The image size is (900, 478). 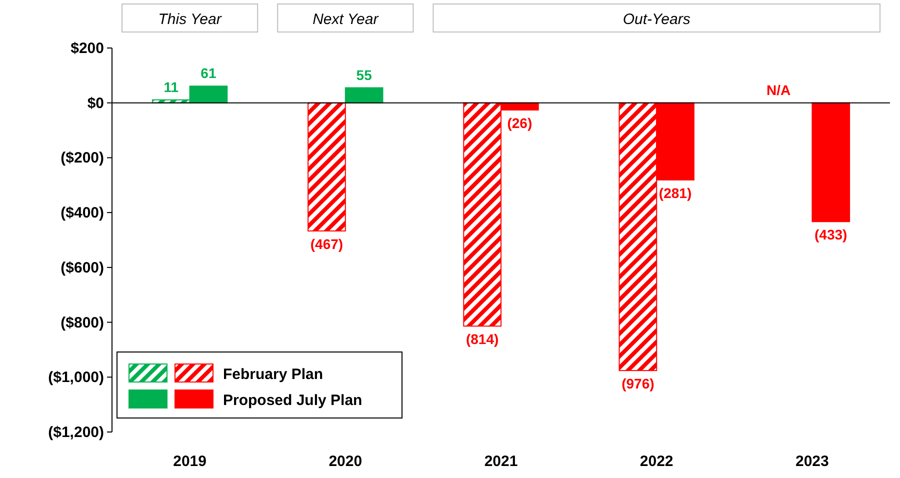 What do you see at coordinates (76, 377) in the screenshot?
I see `y-tick-label: ($1,000)` at bounding box center [76, 377].